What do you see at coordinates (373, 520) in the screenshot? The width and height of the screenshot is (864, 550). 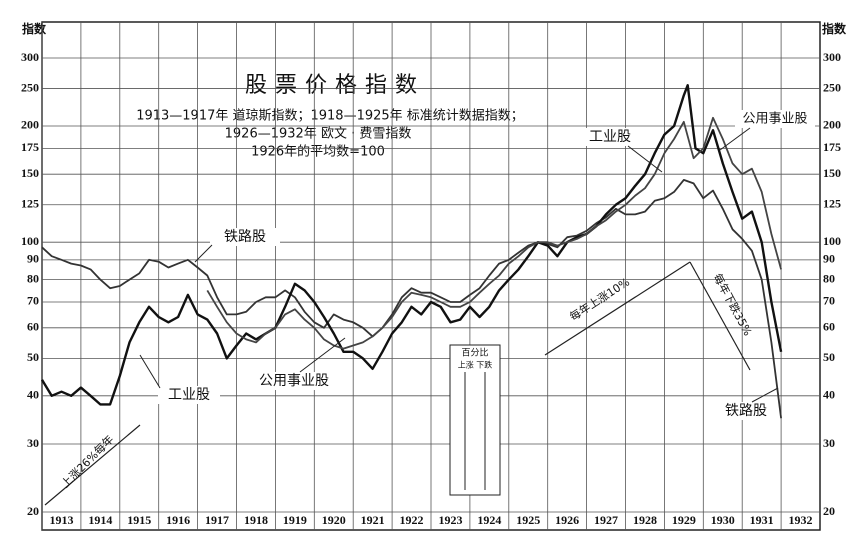 I see `x-tick-label: 1921` at bounding box center [373, 520].